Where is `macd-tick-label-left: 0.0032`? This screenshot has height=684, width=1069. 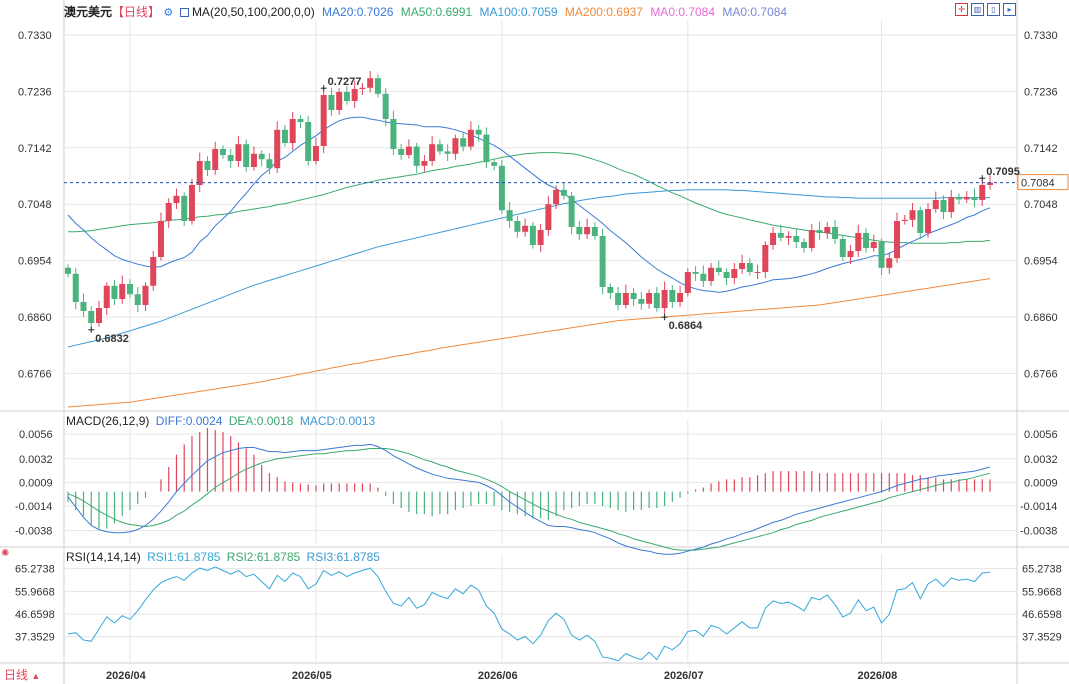
macd-tick-label-left: 0.0032 is located at coordinates (36, 460).